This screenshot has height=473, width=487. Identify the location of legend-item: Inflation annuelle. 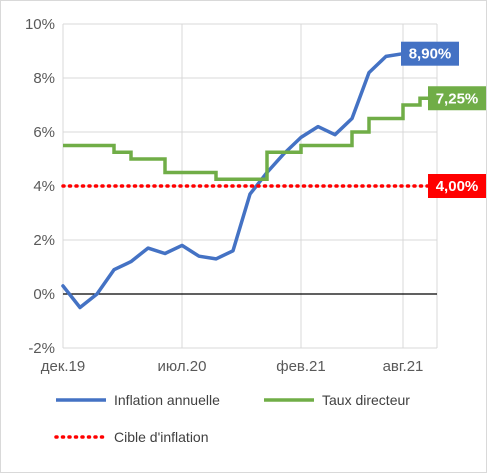
(138, 400).